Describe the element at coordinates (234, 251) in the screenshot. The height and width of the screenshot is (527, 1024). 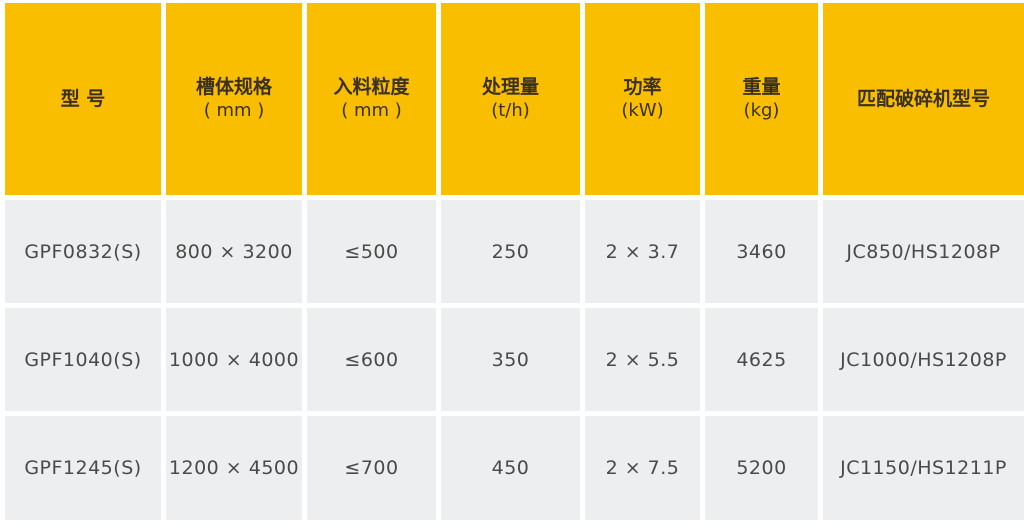
I see `table-cell: 800 × 3200` at that location.